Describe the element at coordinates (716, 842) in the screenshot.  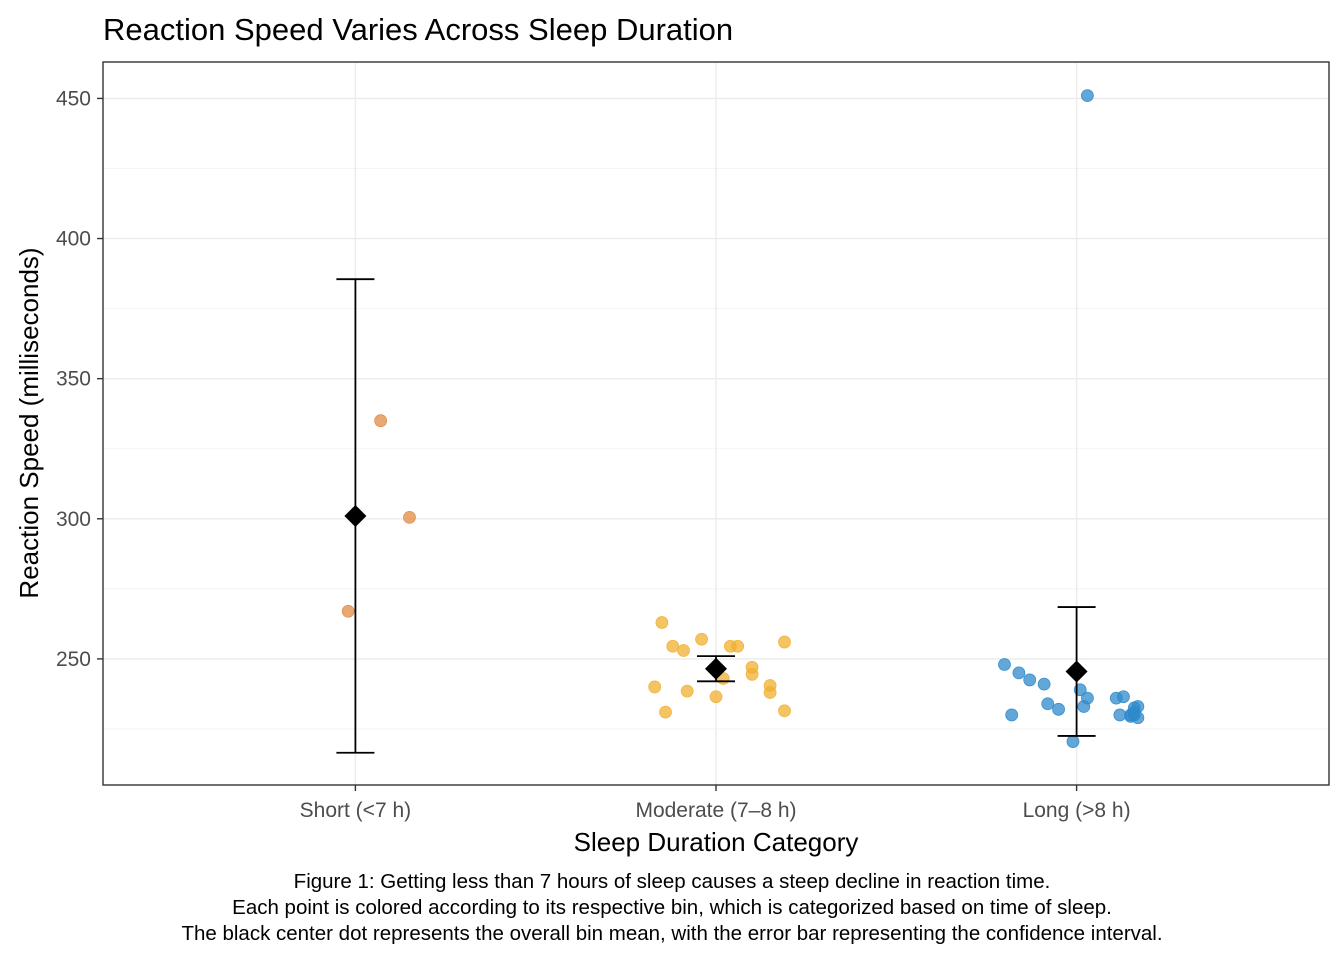
I see `x-axis-title: Sleep Duration Category` at that location.